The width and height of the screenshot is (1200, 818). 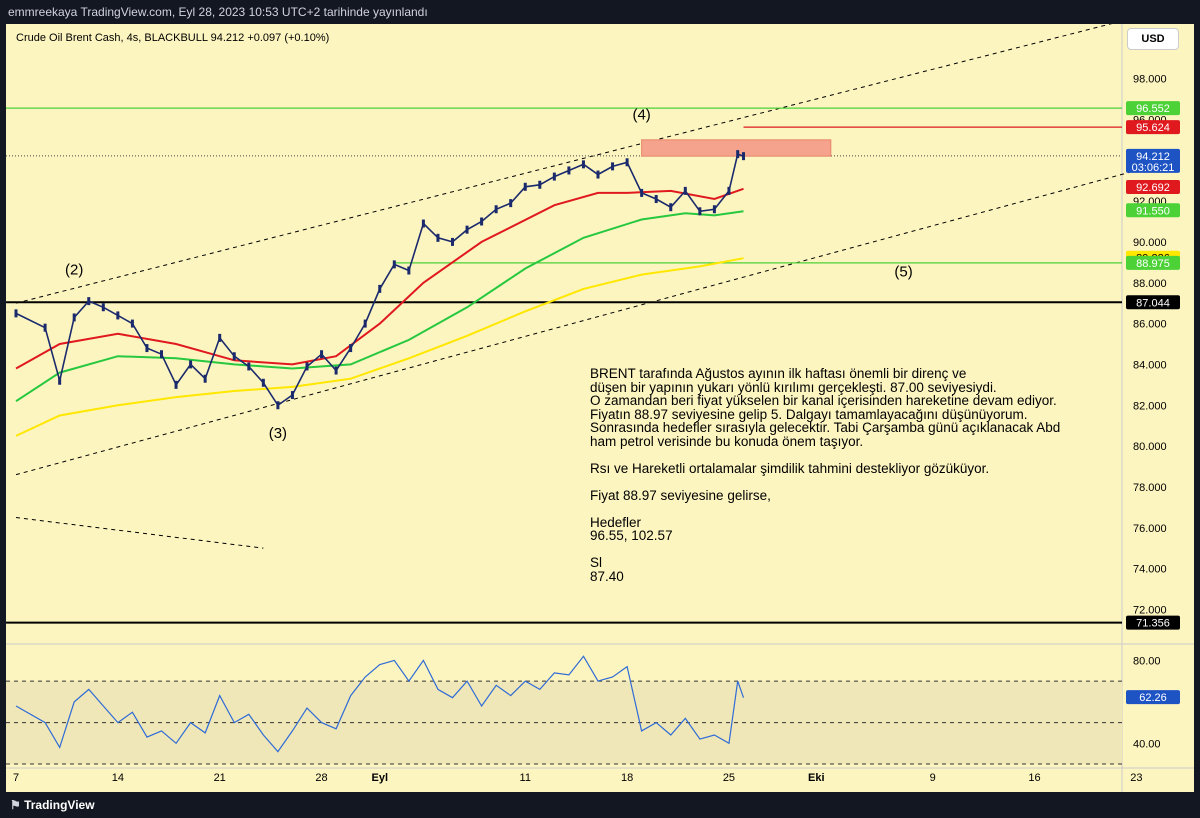 I want to click on ema-green-line, so click(x=379, y=306).